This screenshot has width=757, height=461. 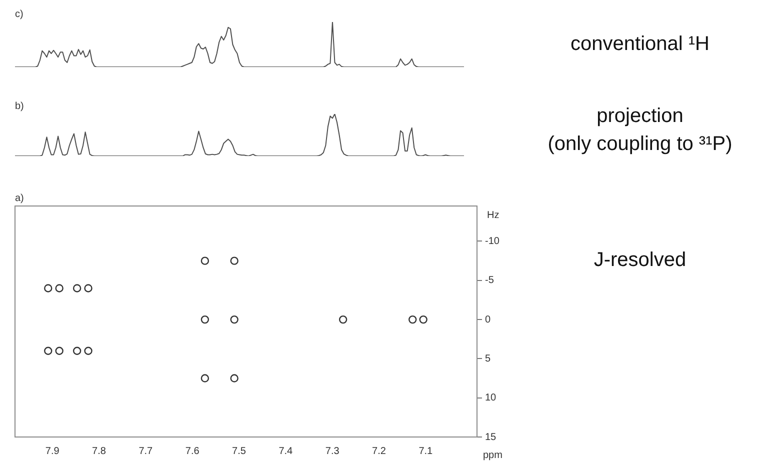 I want to click on x-tick-label: 7.7, so click(x=146, y=451).